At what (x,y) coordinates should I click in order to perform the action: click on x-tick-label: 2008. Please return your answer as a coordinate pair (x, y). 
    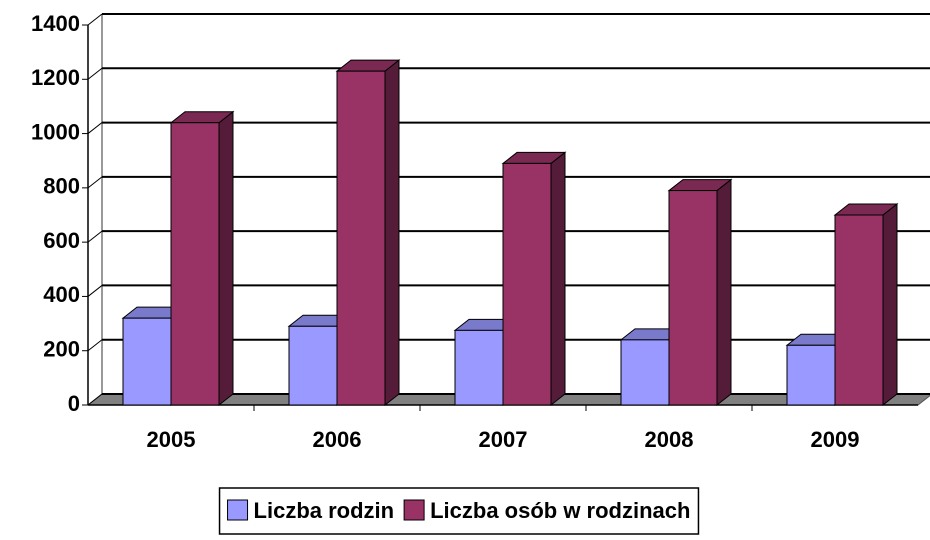
    Looking at the image, I should click on (669, 439).